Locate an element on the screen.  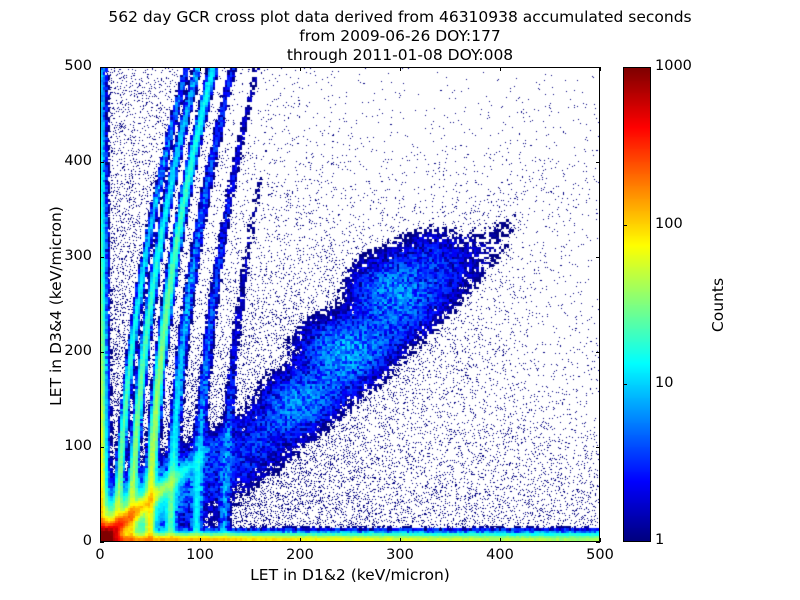
colorbar-gradient is located at coordinates (637, 304).